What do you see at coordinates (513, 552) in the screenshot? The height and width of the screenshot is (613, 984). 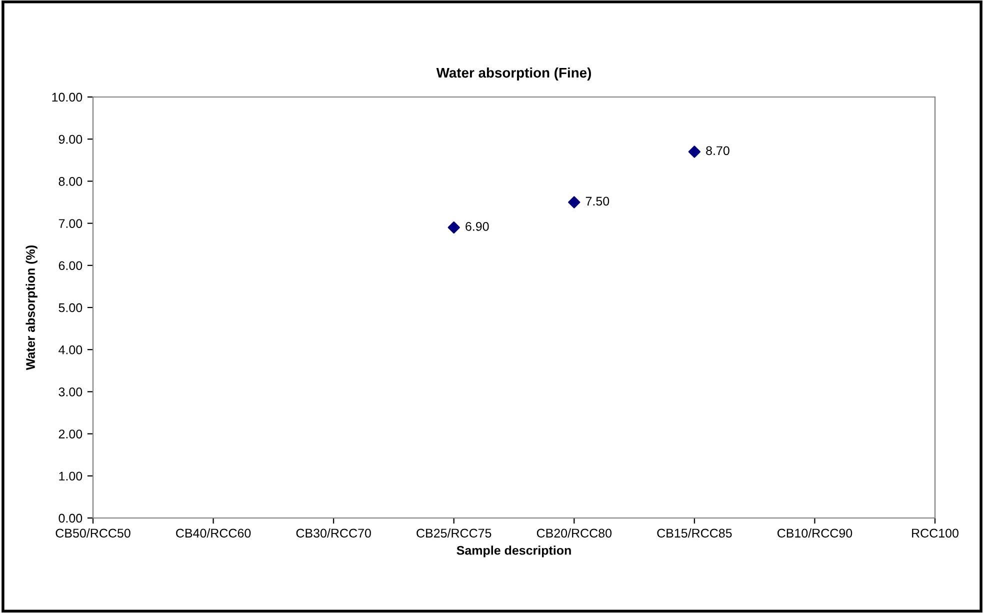 I see `x-axis-title: Sample description` at bounding box center [513, 552].